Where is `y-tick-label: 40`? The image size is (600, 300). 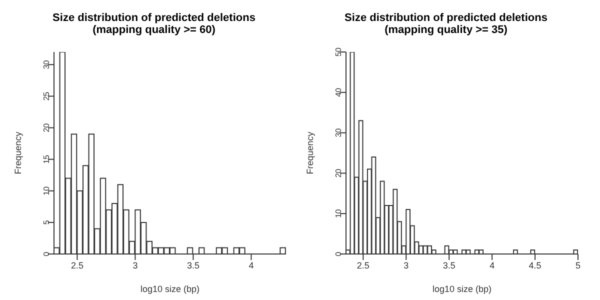 y-tick-label: 40 is located at coordinates (338, 92).